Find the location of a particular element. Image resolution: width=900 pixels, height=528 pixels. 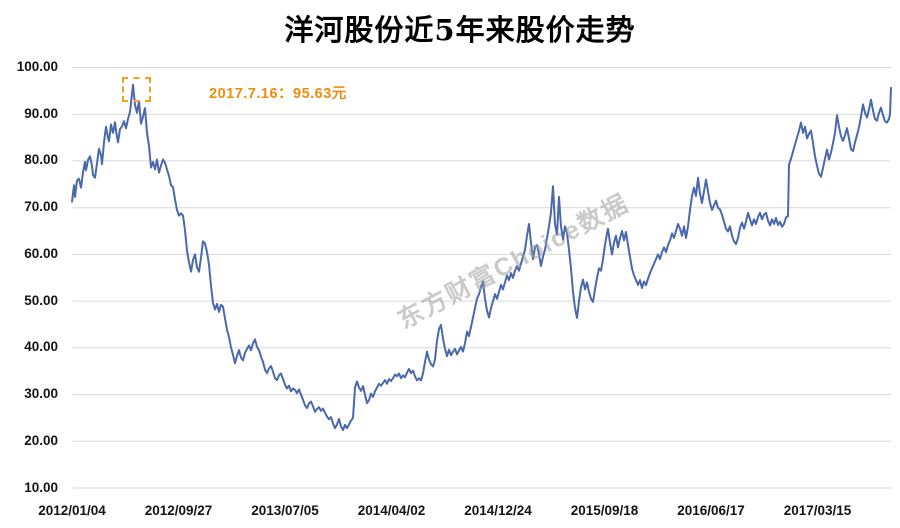

y-axis-tick-label: 80.00 is located at coordinates (41, 160).